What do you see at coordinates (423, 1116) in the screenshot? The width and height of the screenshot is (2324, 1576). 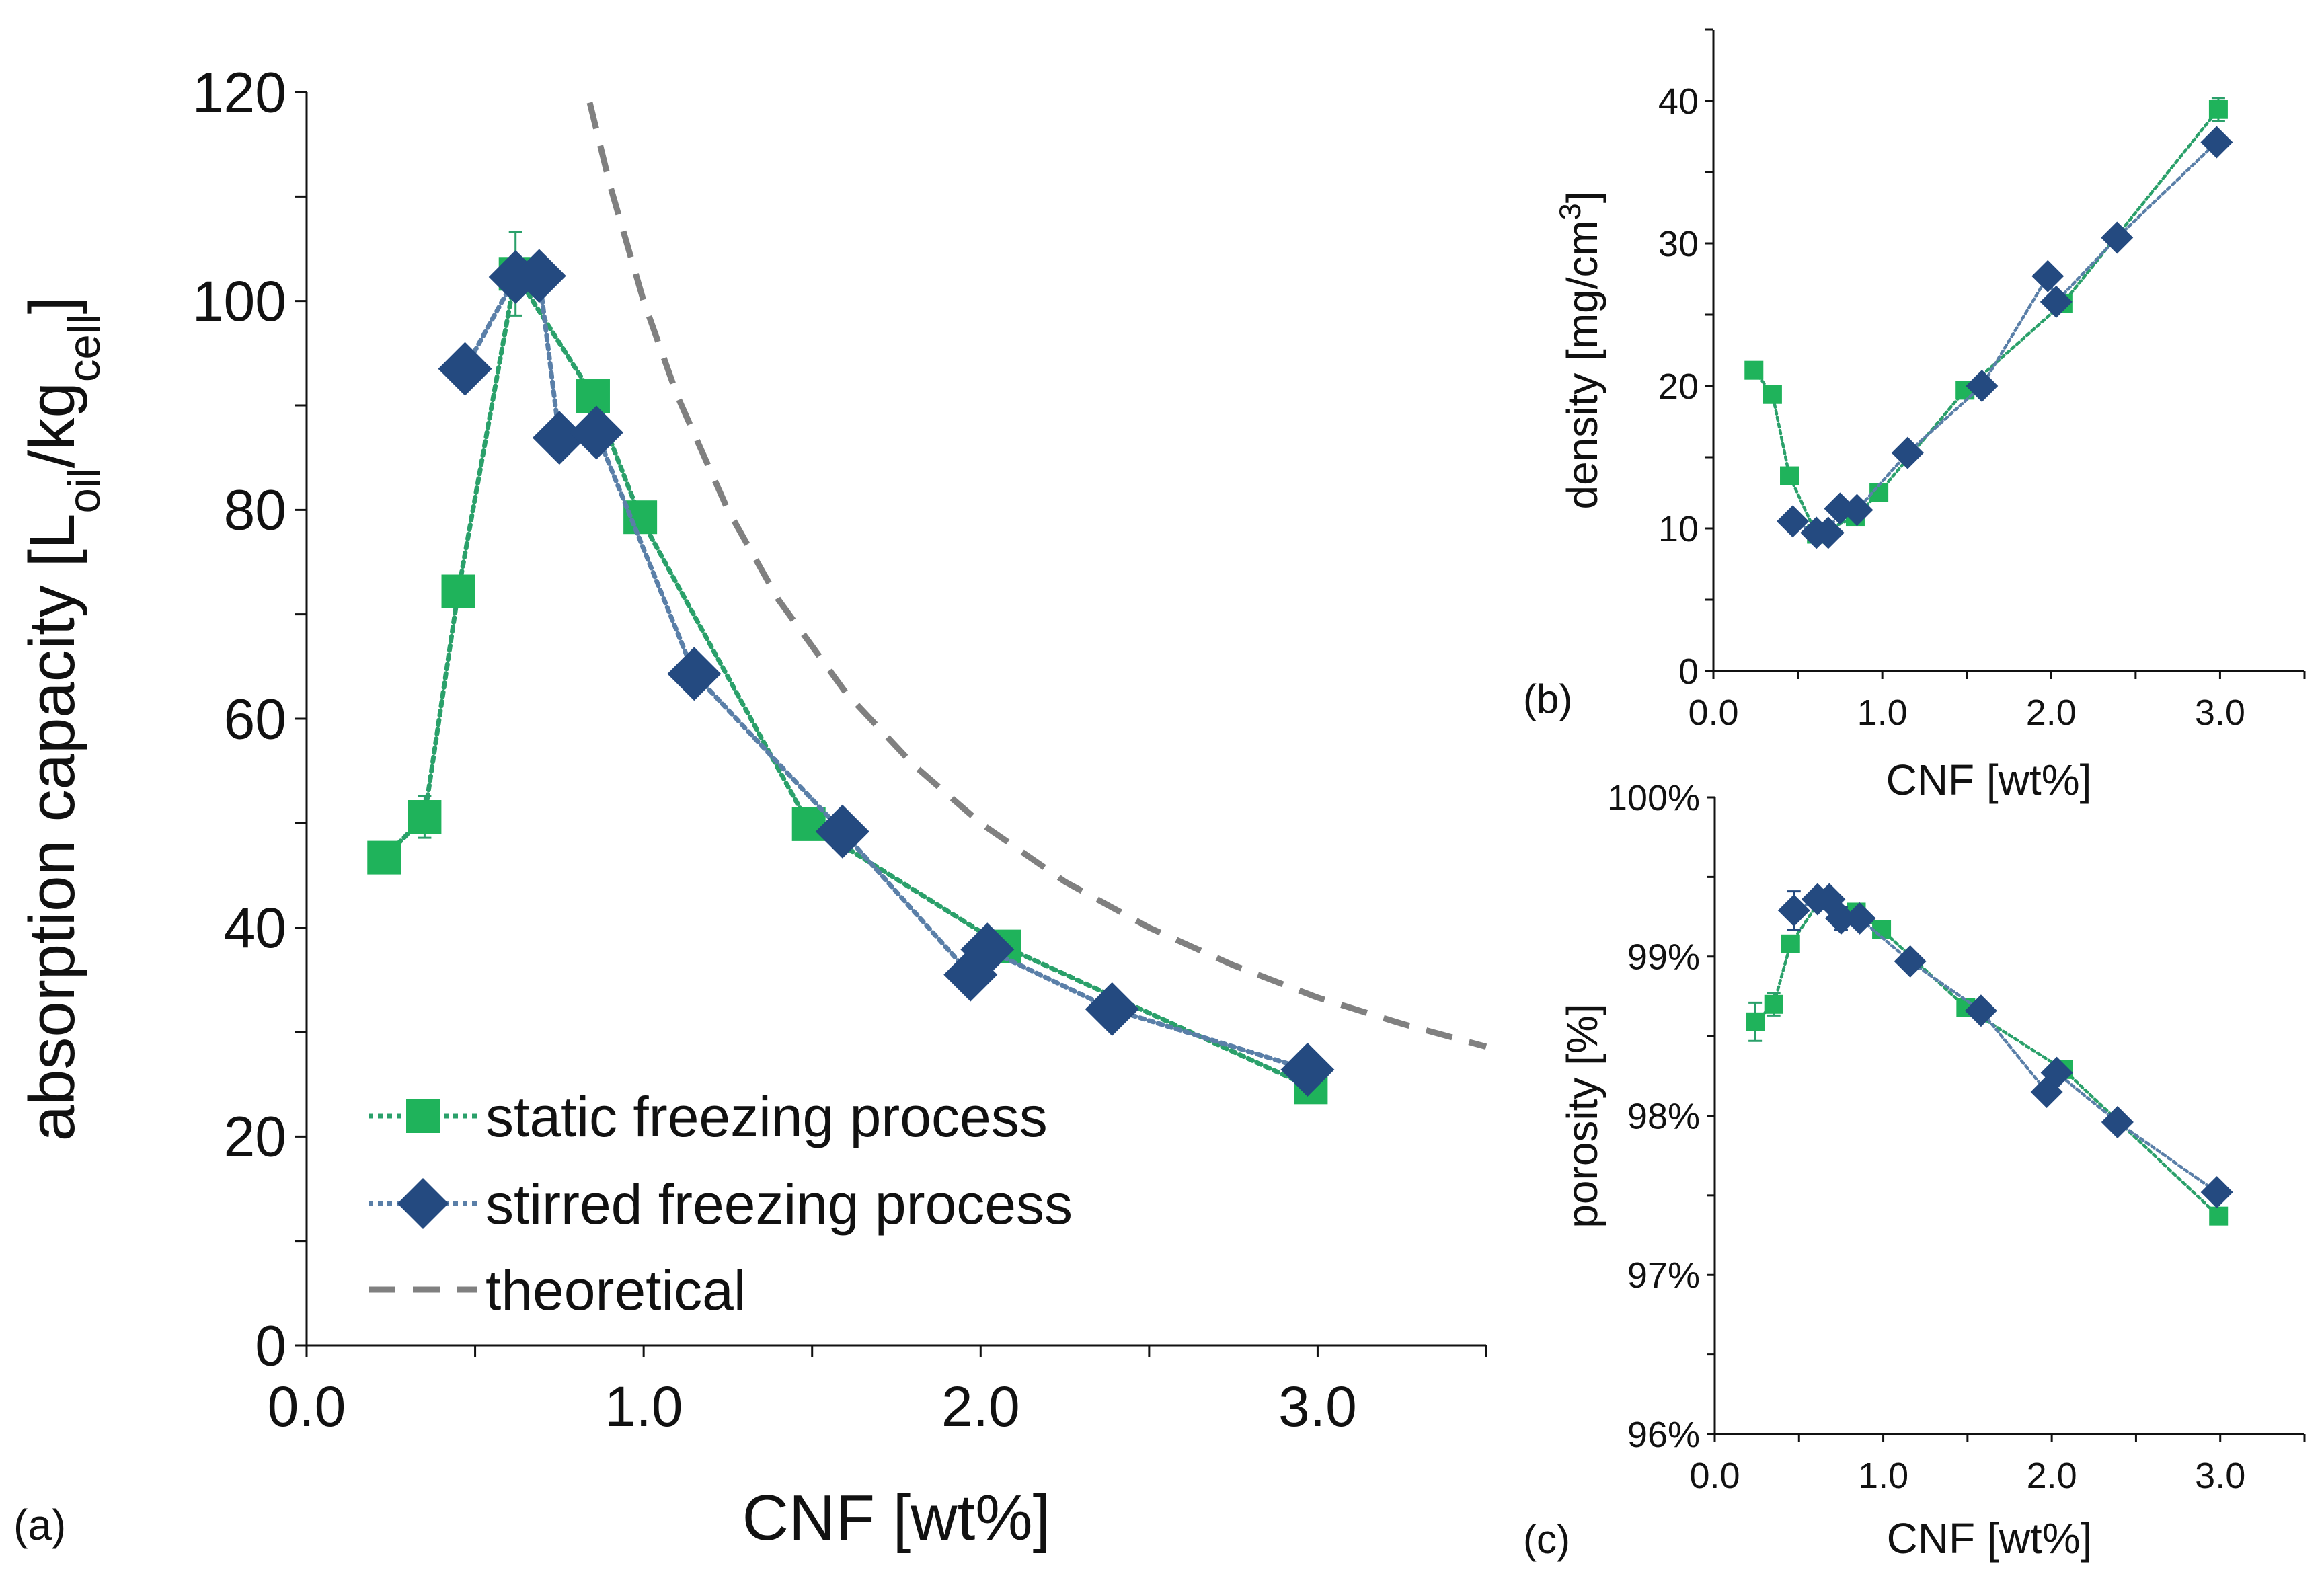 I see `legend-static-marker` at bounding box center [423, 1116].